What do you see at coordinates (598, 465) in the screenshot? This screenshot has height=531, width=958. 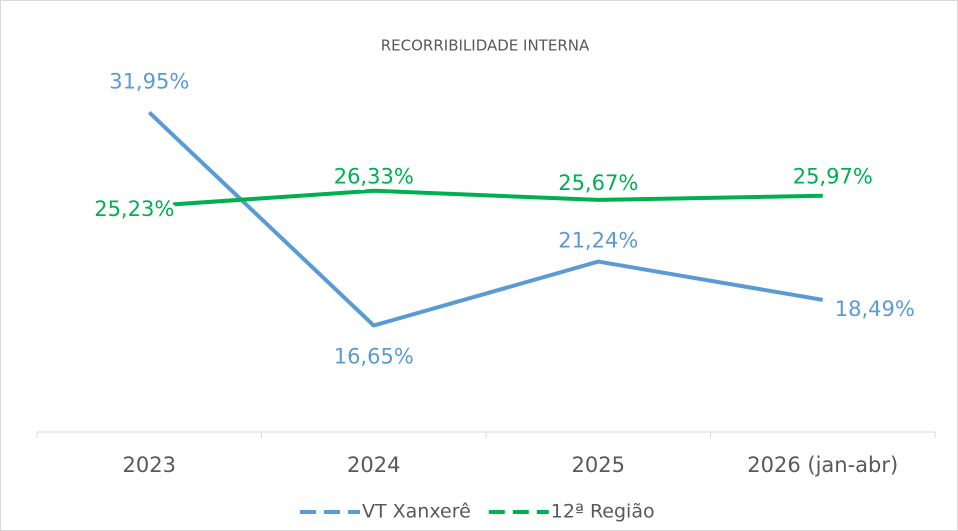 I see `x-tick-label: 2025` at bounding box center [598, 465].